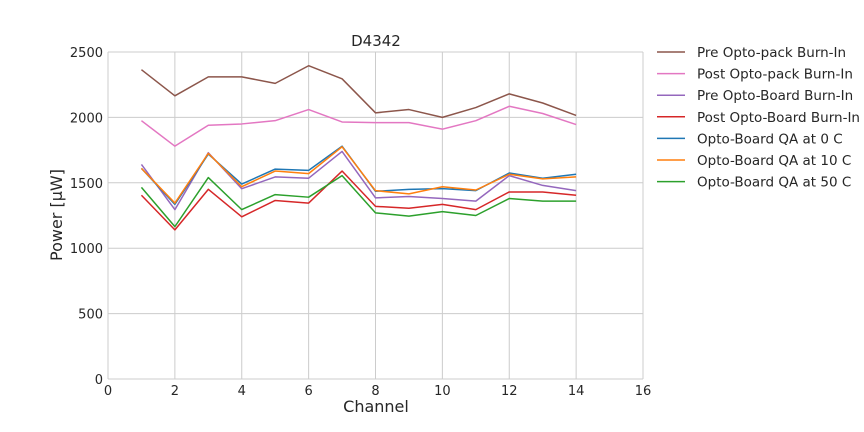  Describe the element at coordinates (576, 391) in the screenshot. I see `x-tick-label: 14` at that location.